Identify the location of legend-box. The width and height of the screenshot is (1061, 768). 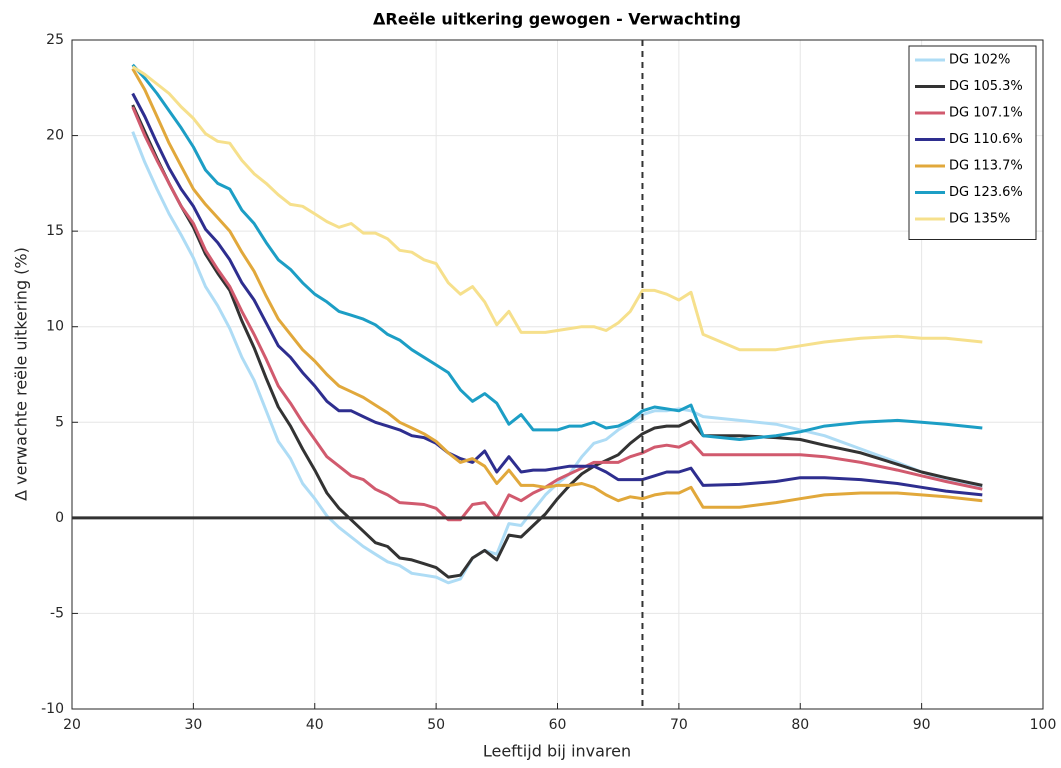
(972, 142).